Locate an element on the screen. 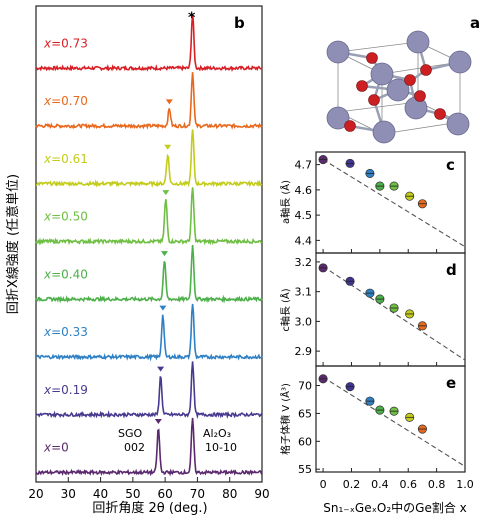 Image resolution: width=500 pixels, height=530 pixels. volume-plot-frame is located at coordinates (390, 419).